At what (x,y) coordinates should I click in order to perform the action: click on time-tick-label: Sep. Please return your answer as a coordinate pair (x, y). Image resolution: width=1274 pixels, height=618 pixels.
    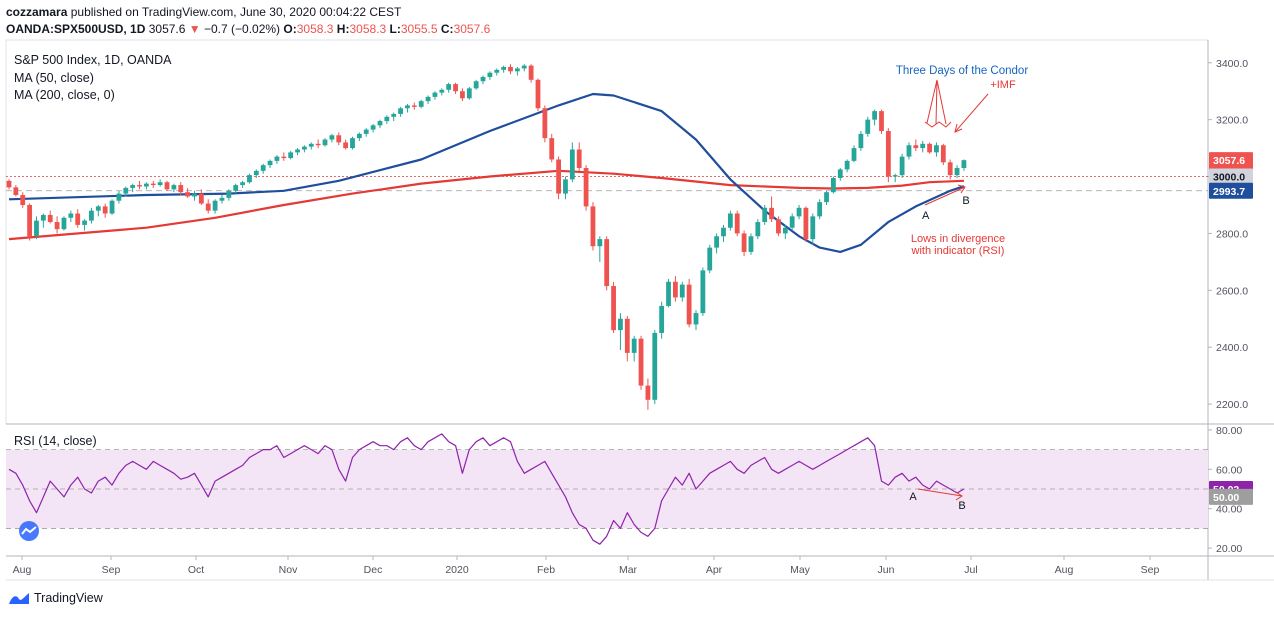
    Looking at the image, I should click on (111, 570).